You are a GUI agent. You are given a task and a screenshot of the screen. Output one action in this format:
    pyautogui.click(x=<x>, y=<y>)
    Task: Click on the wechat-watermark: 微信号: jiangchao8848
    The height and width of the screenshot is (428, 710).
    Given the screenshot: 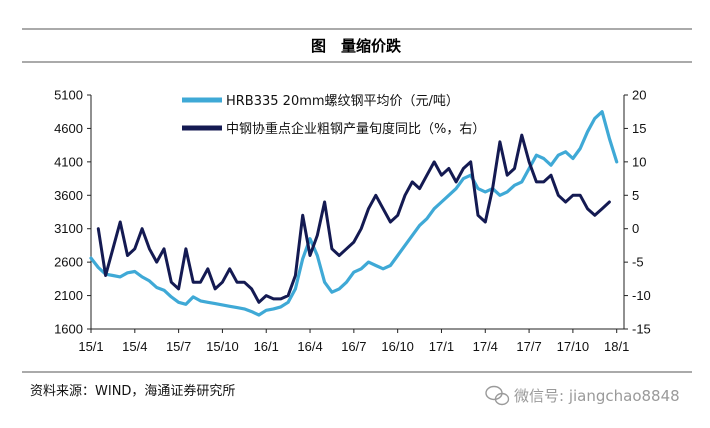 What is the action you would take?
    pyautogui.click(x=582, y=395)
    